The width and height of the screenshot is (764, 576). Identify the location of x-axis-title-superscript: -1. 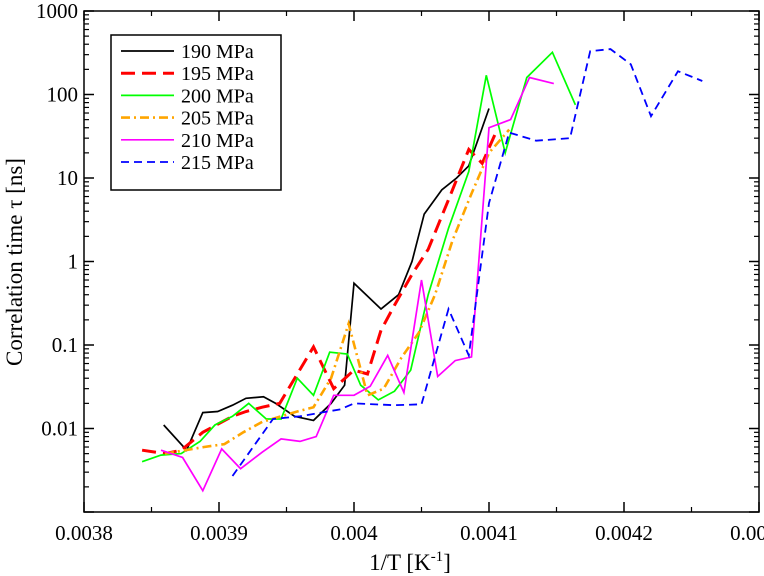
(437, 557).